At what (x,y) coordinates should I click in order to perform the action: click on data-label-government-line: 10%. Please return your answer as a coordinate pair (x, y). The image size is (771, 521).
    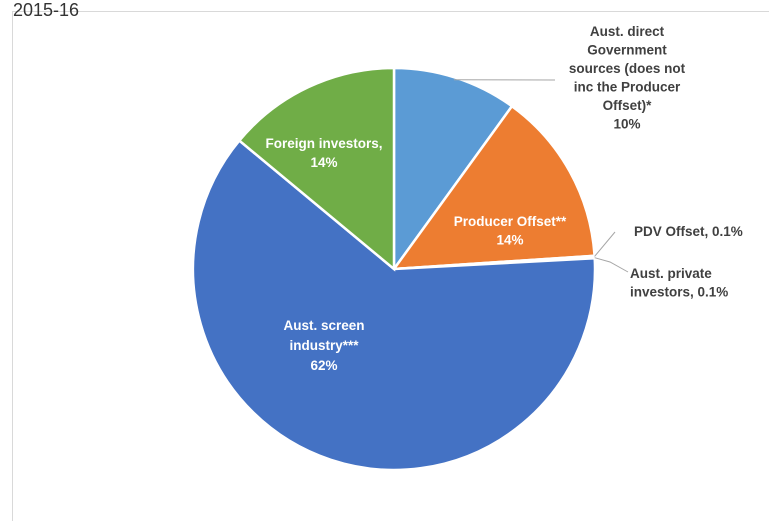
    Looking at the image, I should click on (626, 124).